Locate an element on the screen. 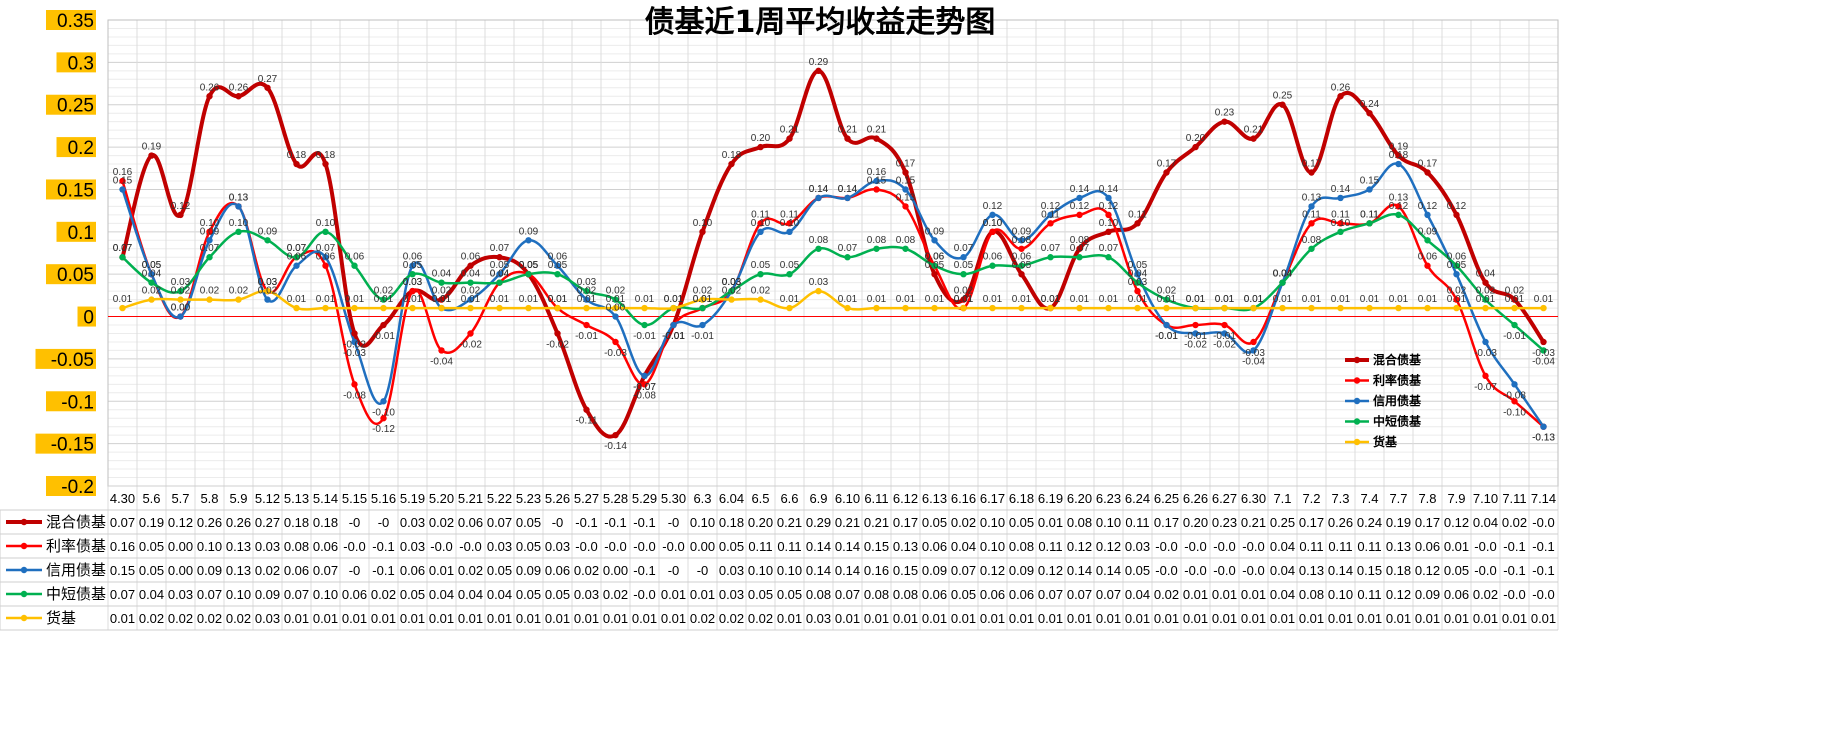 The height and width of the screenshot is (736, 1841). data-label: 0.12 is located at coordinates (993, 206).